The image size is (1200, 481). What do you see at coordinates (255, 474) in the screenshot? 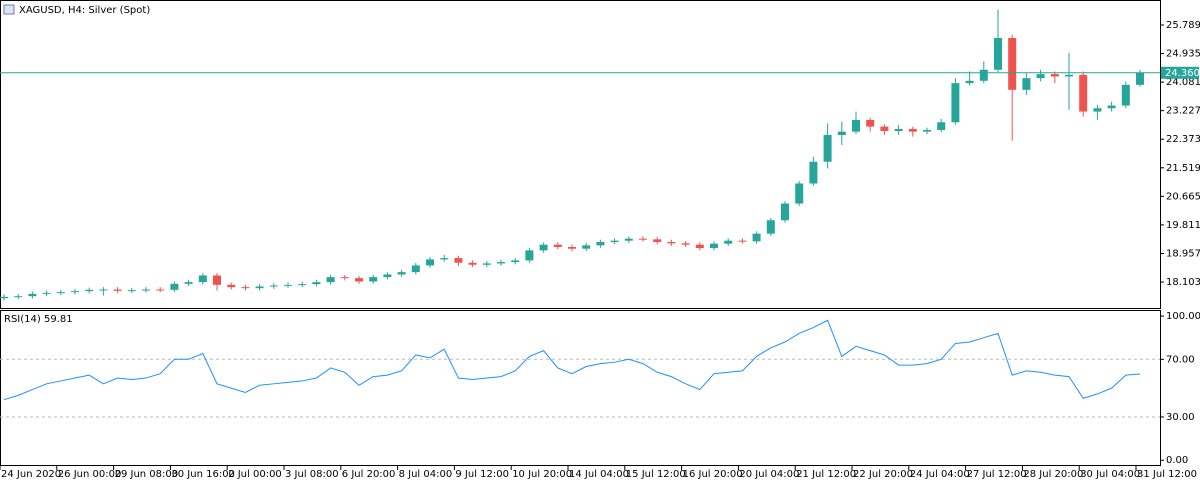
I see `x-tick-label: 2 Jul 00:00` at bounding box center [255, 474].